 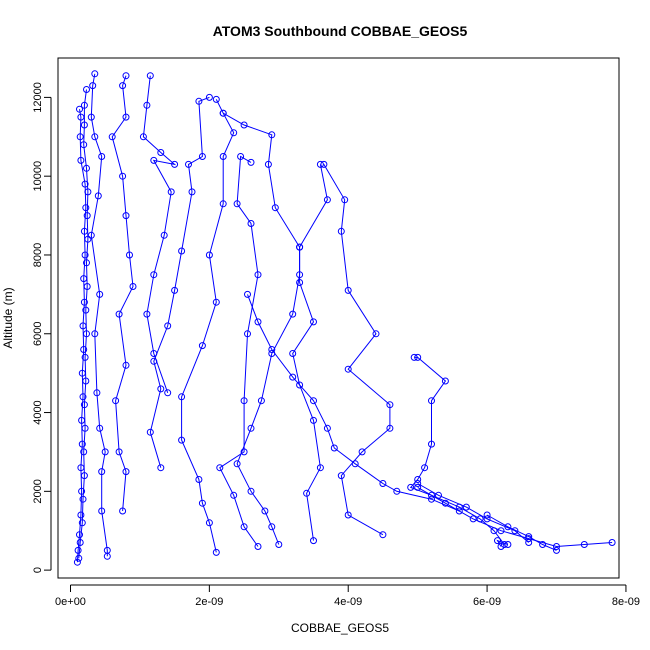 What do you see at coordinates (38, 412) in the screenshot?
I see `y-tick-label: 4000` at bounding box center [38, 412].